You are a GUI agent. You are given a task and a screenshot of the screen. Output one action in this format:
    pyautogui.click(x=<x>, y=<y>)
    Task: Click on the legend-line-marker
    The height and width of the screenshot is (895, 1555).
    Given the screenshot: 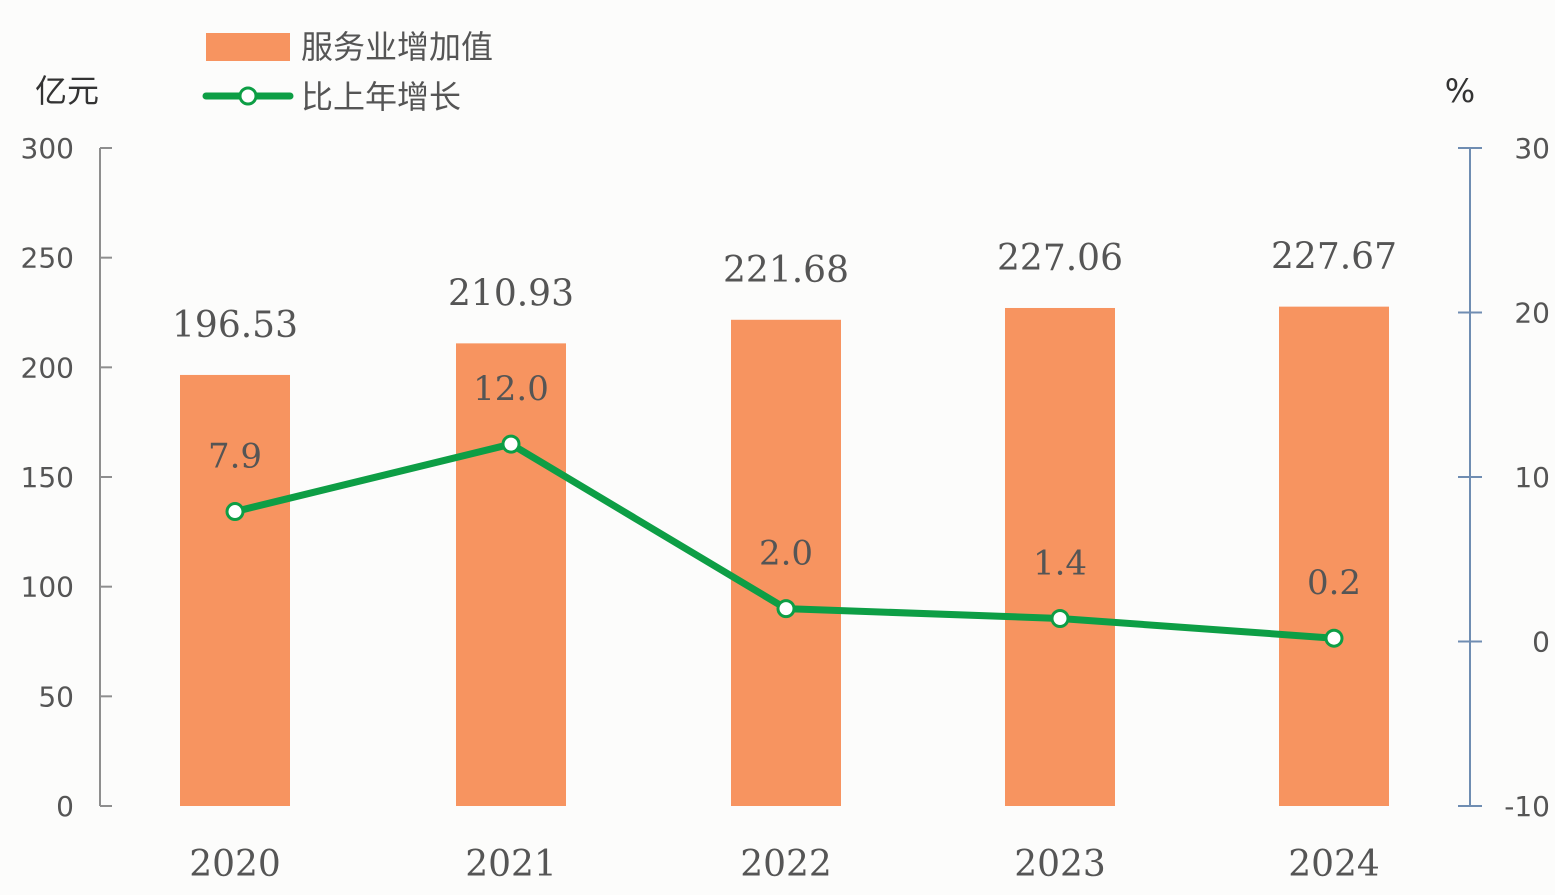 What is the action you would take?
    pyautogui.click(x=248, y=96)
    